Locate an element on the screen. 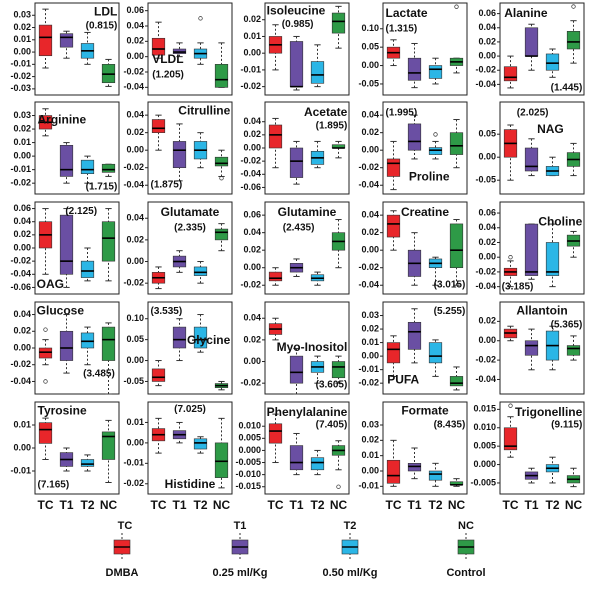 This screenshot has width=600, height=589. y-tick-label: 0.04 is located at coordinates (135, 25).